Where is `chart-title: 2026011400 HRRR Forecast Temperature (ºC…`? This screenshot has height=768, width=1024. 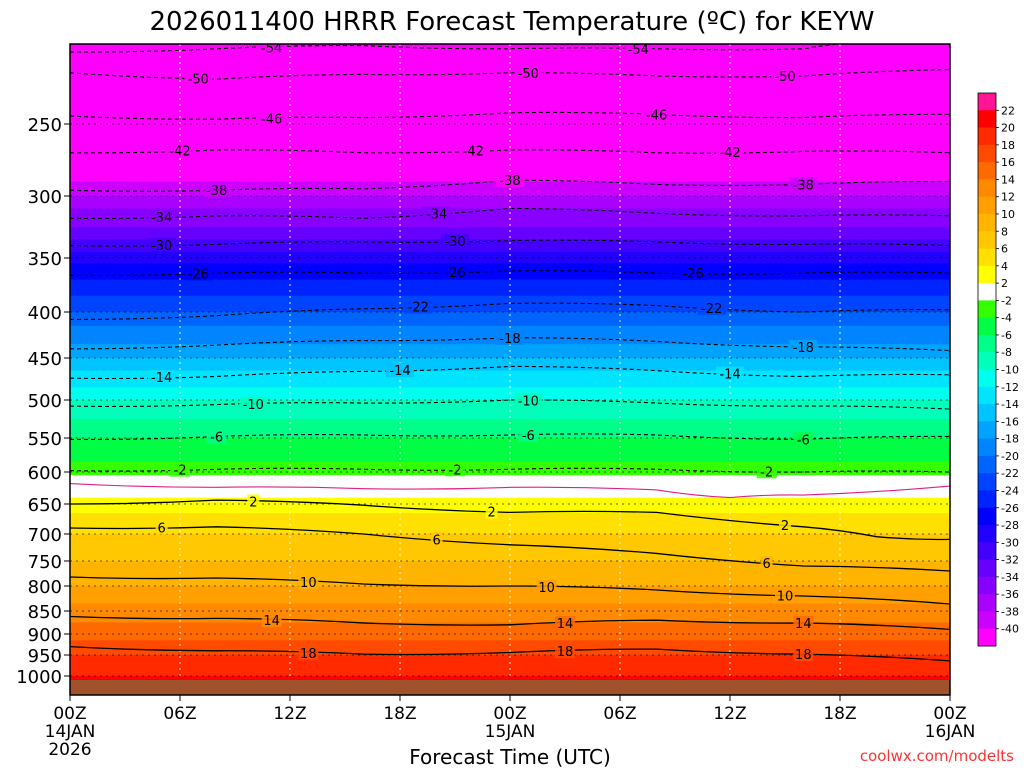
chart-title: 2026011400 HRRR Forecast Temperature (ºC… is located at coordinates (512, 22).